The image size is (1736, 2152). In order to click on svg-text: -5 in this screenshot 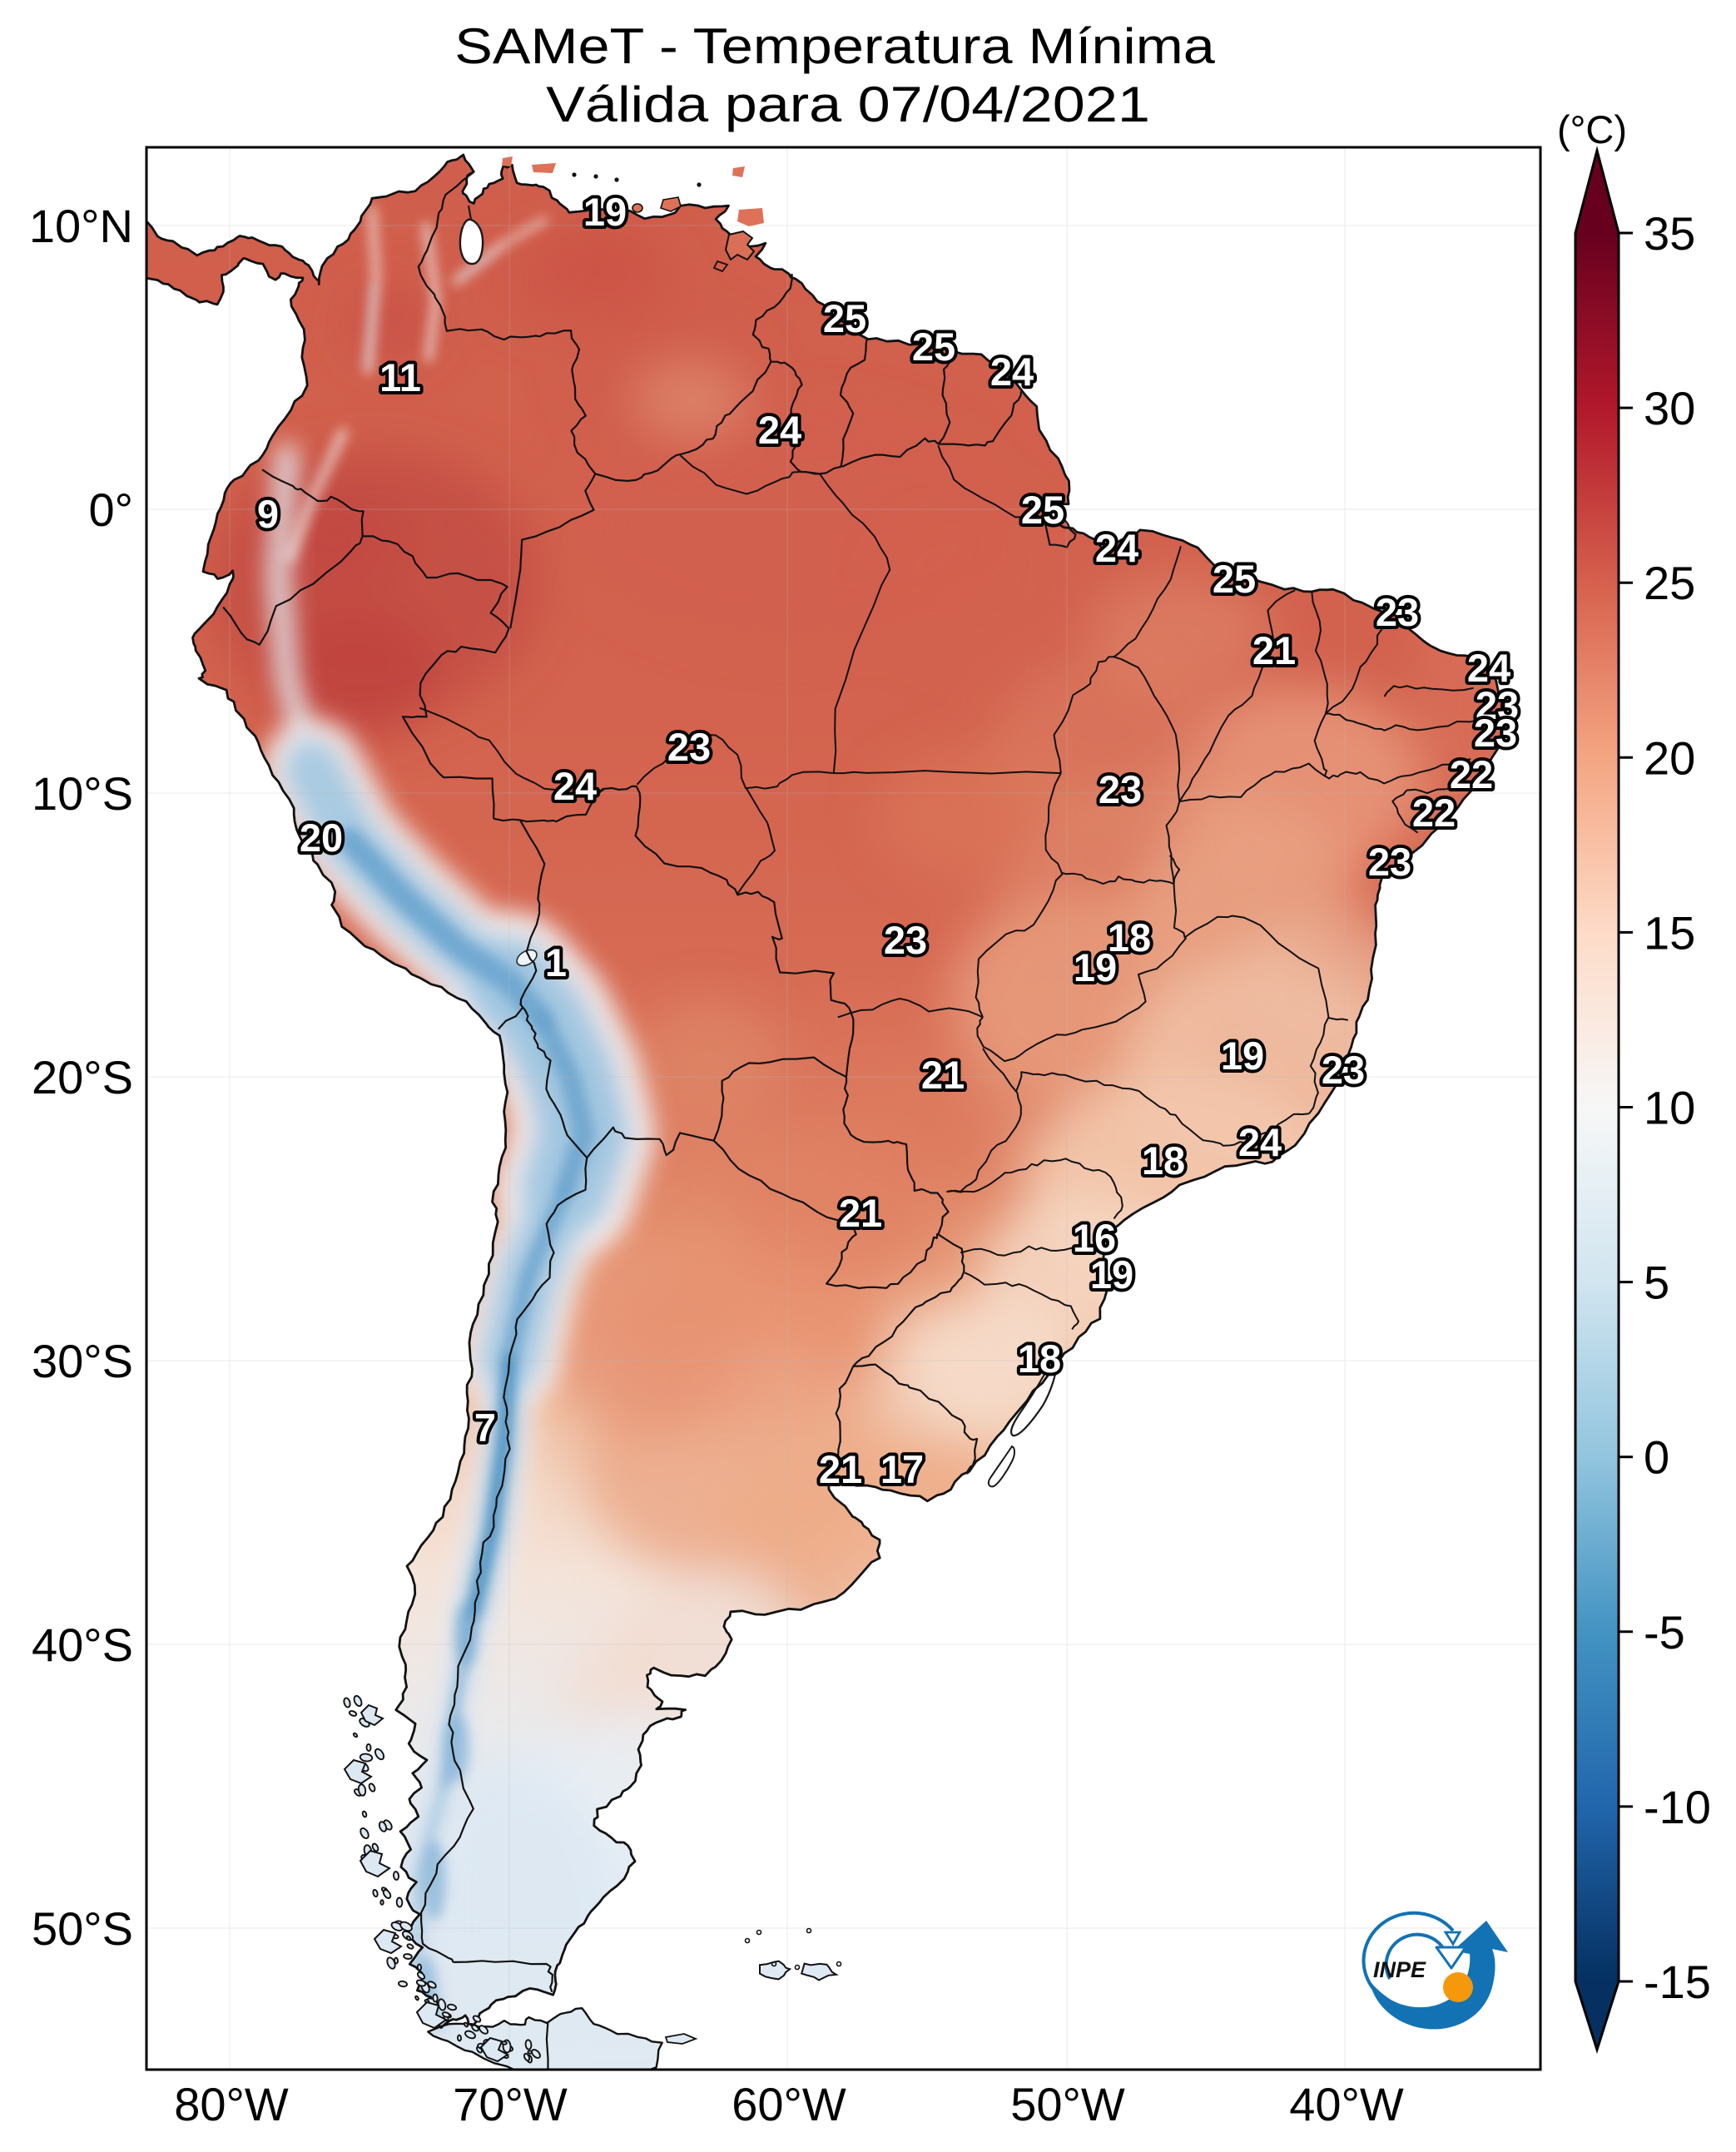, I will do `click(1664, 1632)`.